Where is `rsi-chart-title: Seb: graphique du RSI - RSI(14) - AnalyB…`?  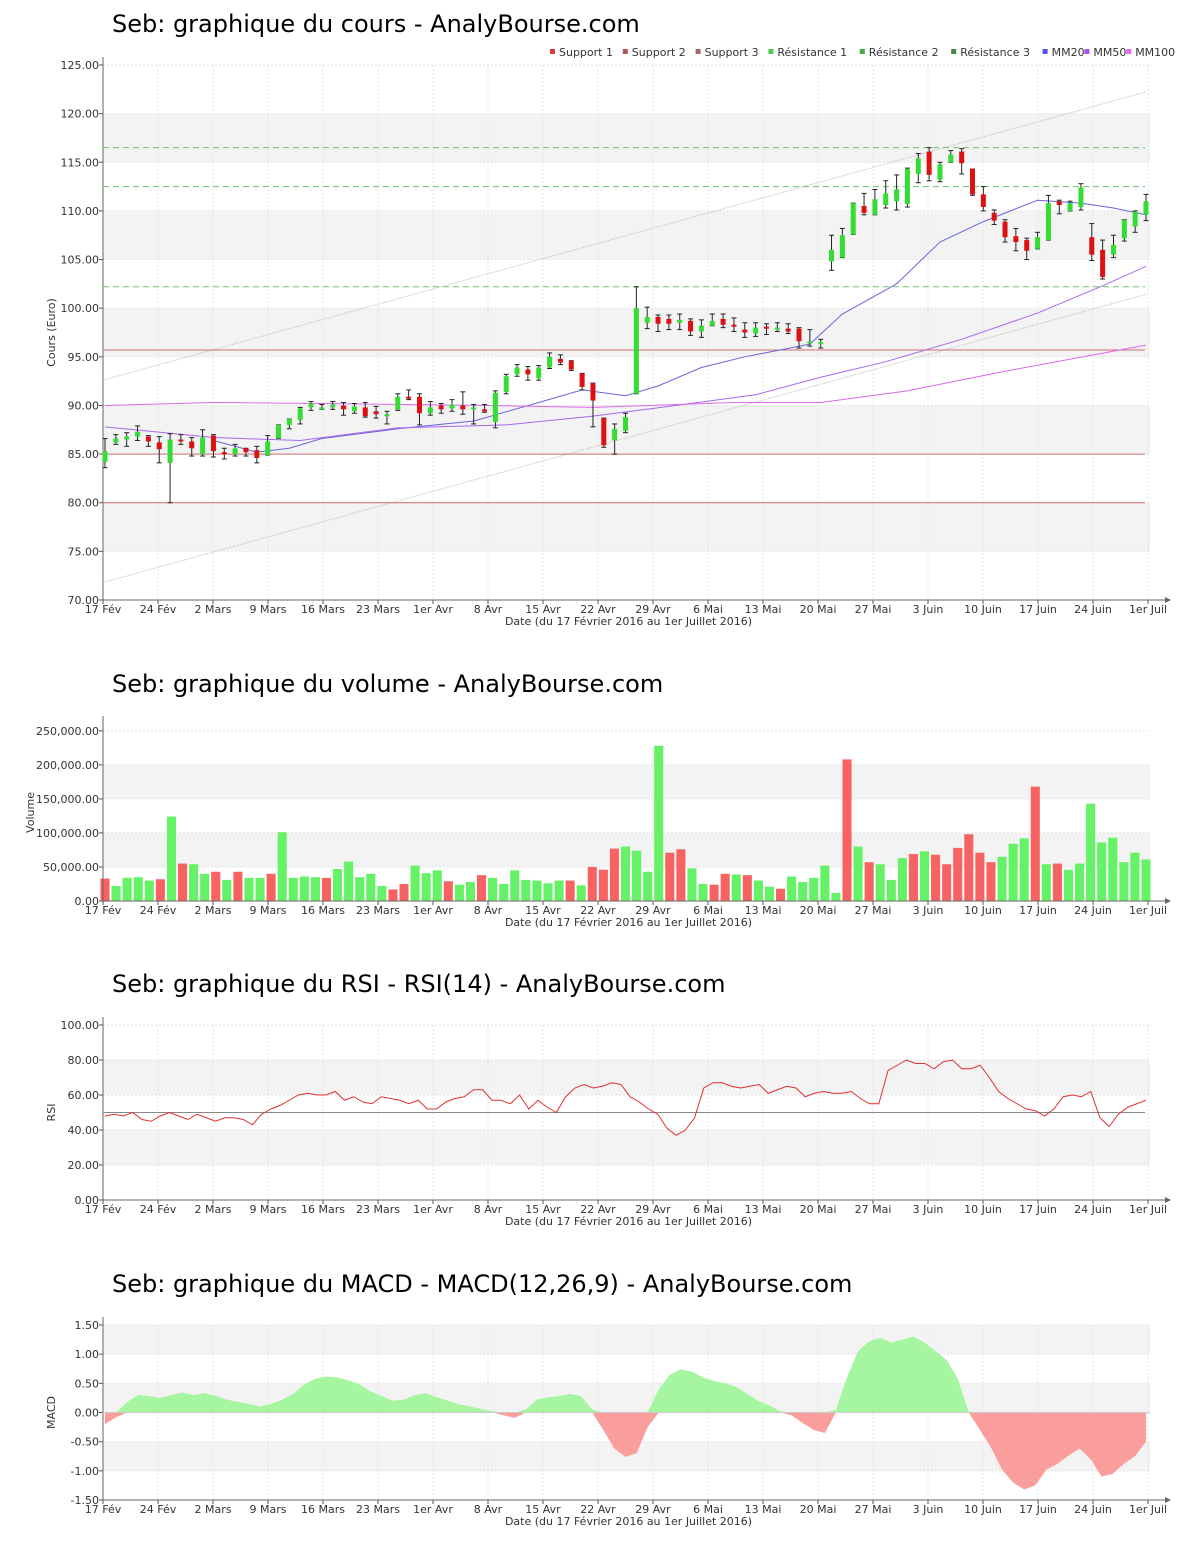
rsi-chart-title: Seb: graphique du RSI - RSI(14) - AnalyB… is located at coordinates (419, 984).